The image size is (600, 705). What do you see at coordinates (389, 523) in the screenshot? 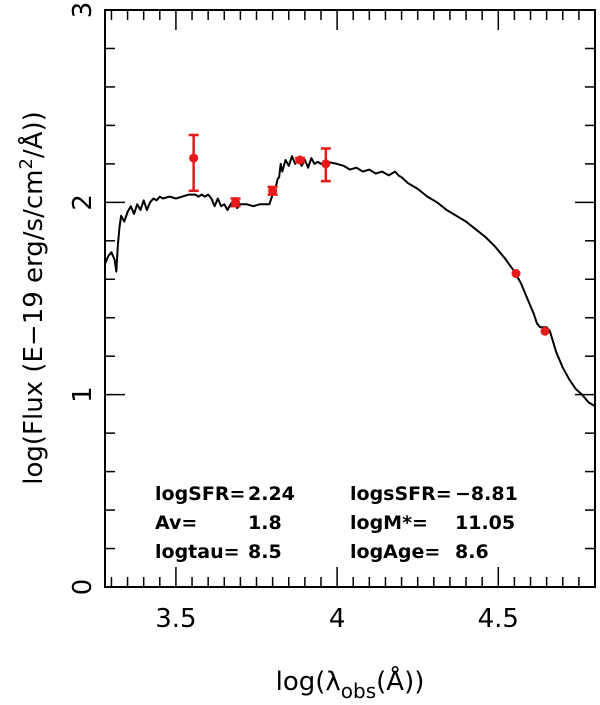
I see `annotation-label: logM*=` at bounding box center [389, 523].